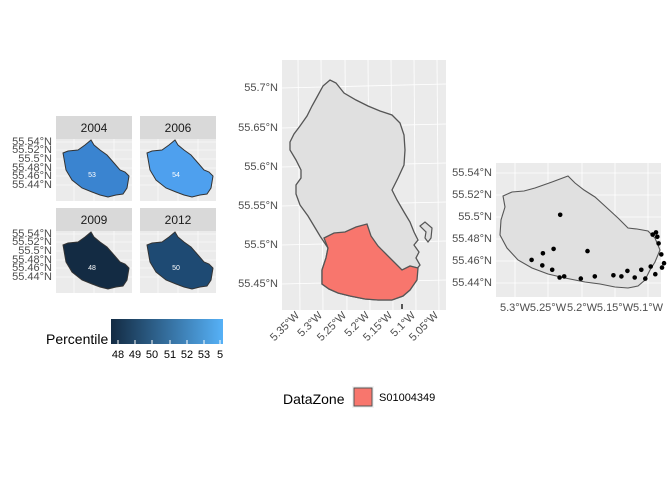  Describe the element at coordinates (152, 355) in the screenshot. I see `colorbar-label: 50` at that location.